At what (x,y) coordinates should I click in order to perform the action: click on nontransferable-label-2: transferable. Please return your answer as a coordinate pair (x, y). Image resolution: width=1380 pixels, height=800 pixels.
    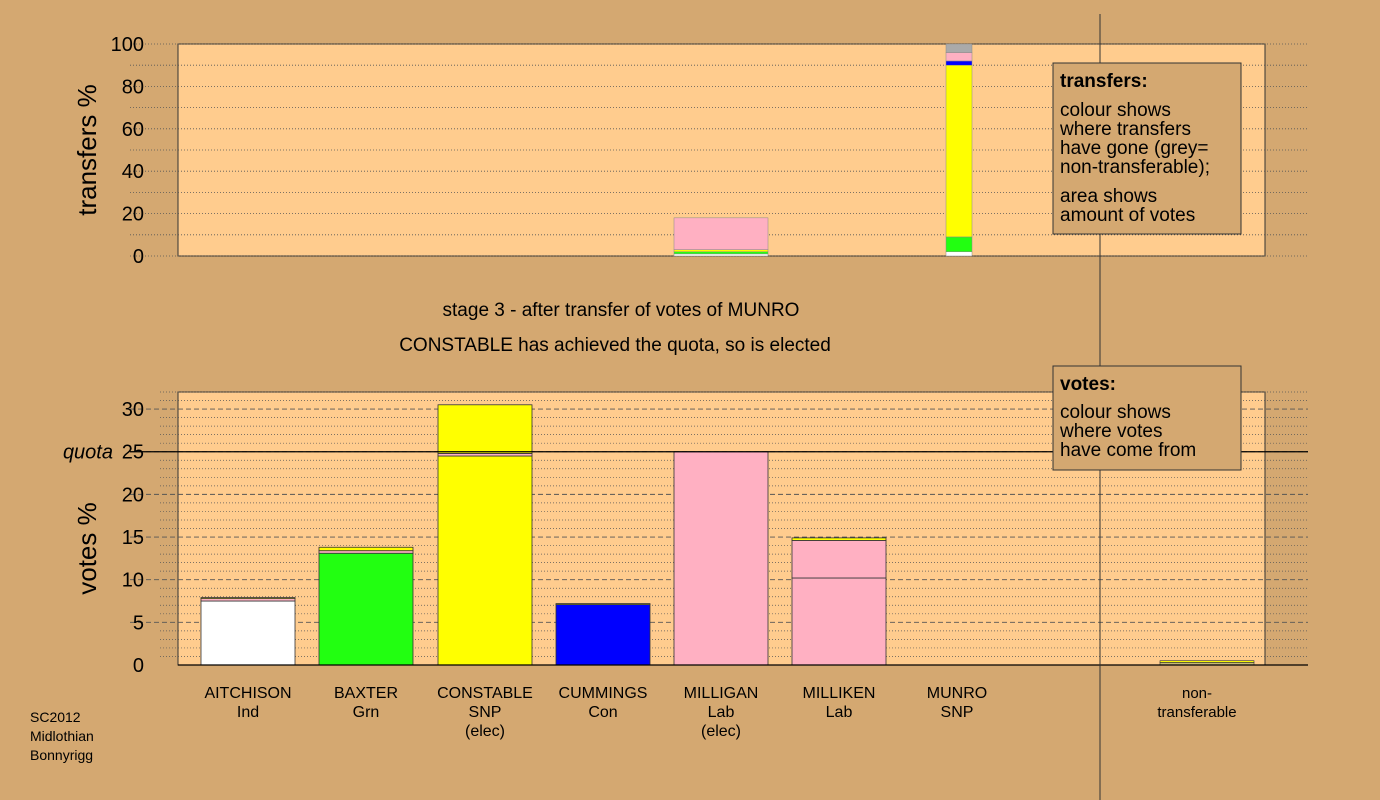
    Looking at the image, I should click on (1196, 712).